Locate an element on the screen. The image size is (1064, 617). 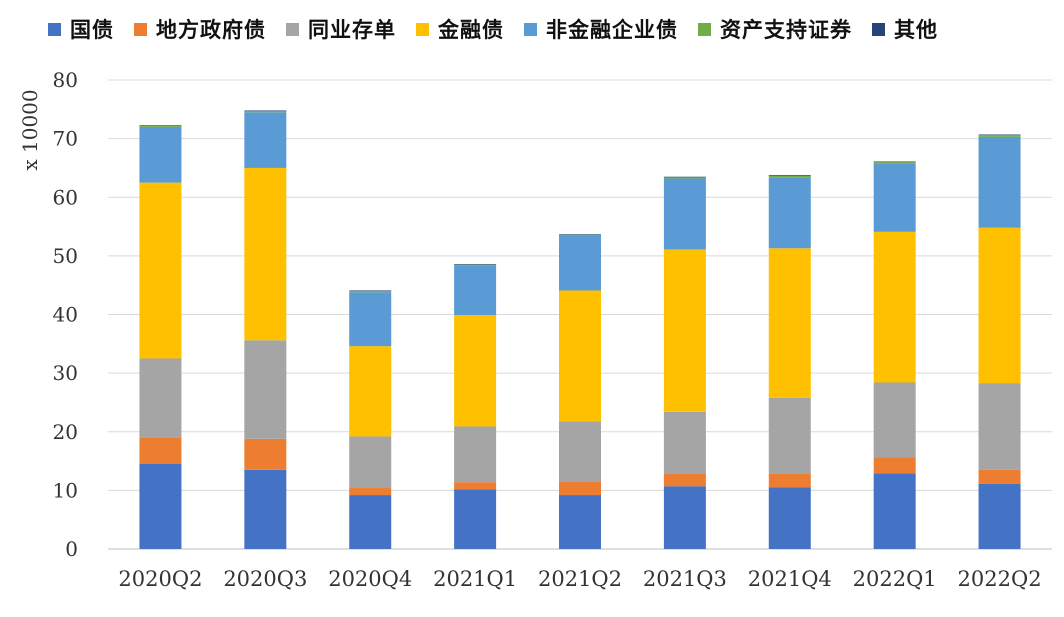
x-tick-label: 2021Q4 is located at coordinates (790, 579).